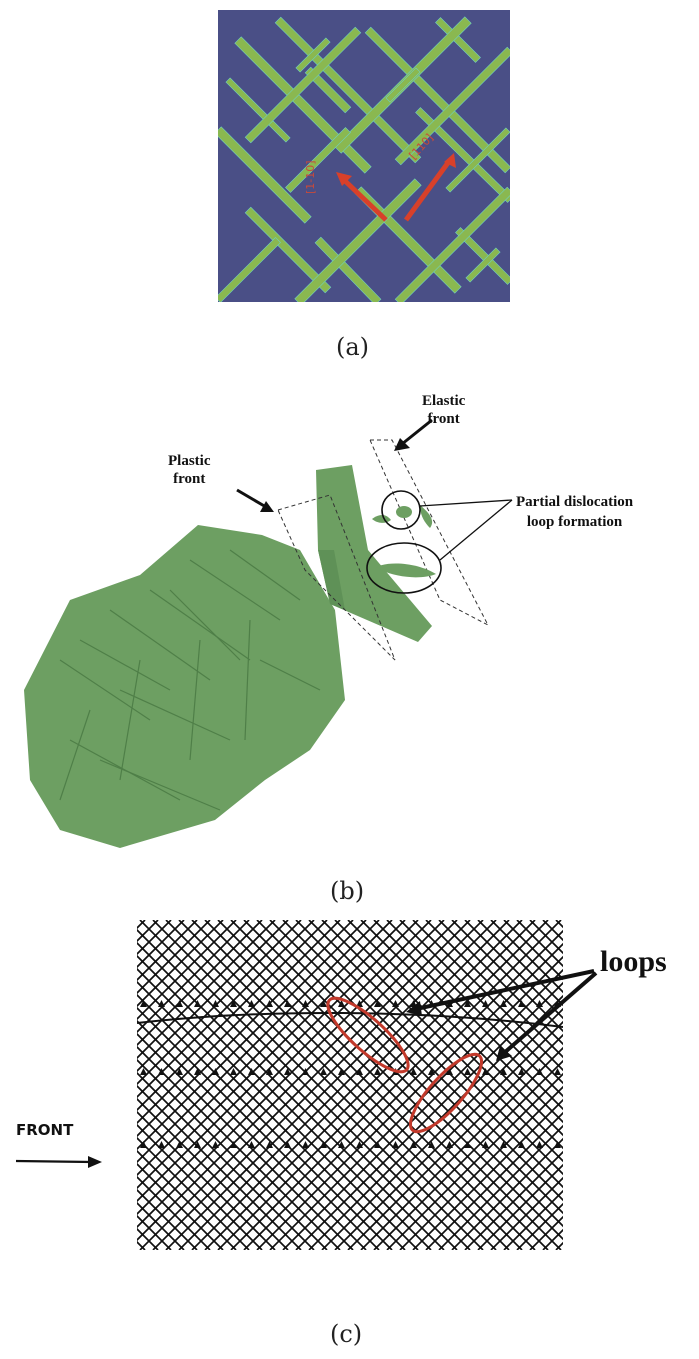  I want to click on plastic-front-label: Plastic front, so click(189, 470).